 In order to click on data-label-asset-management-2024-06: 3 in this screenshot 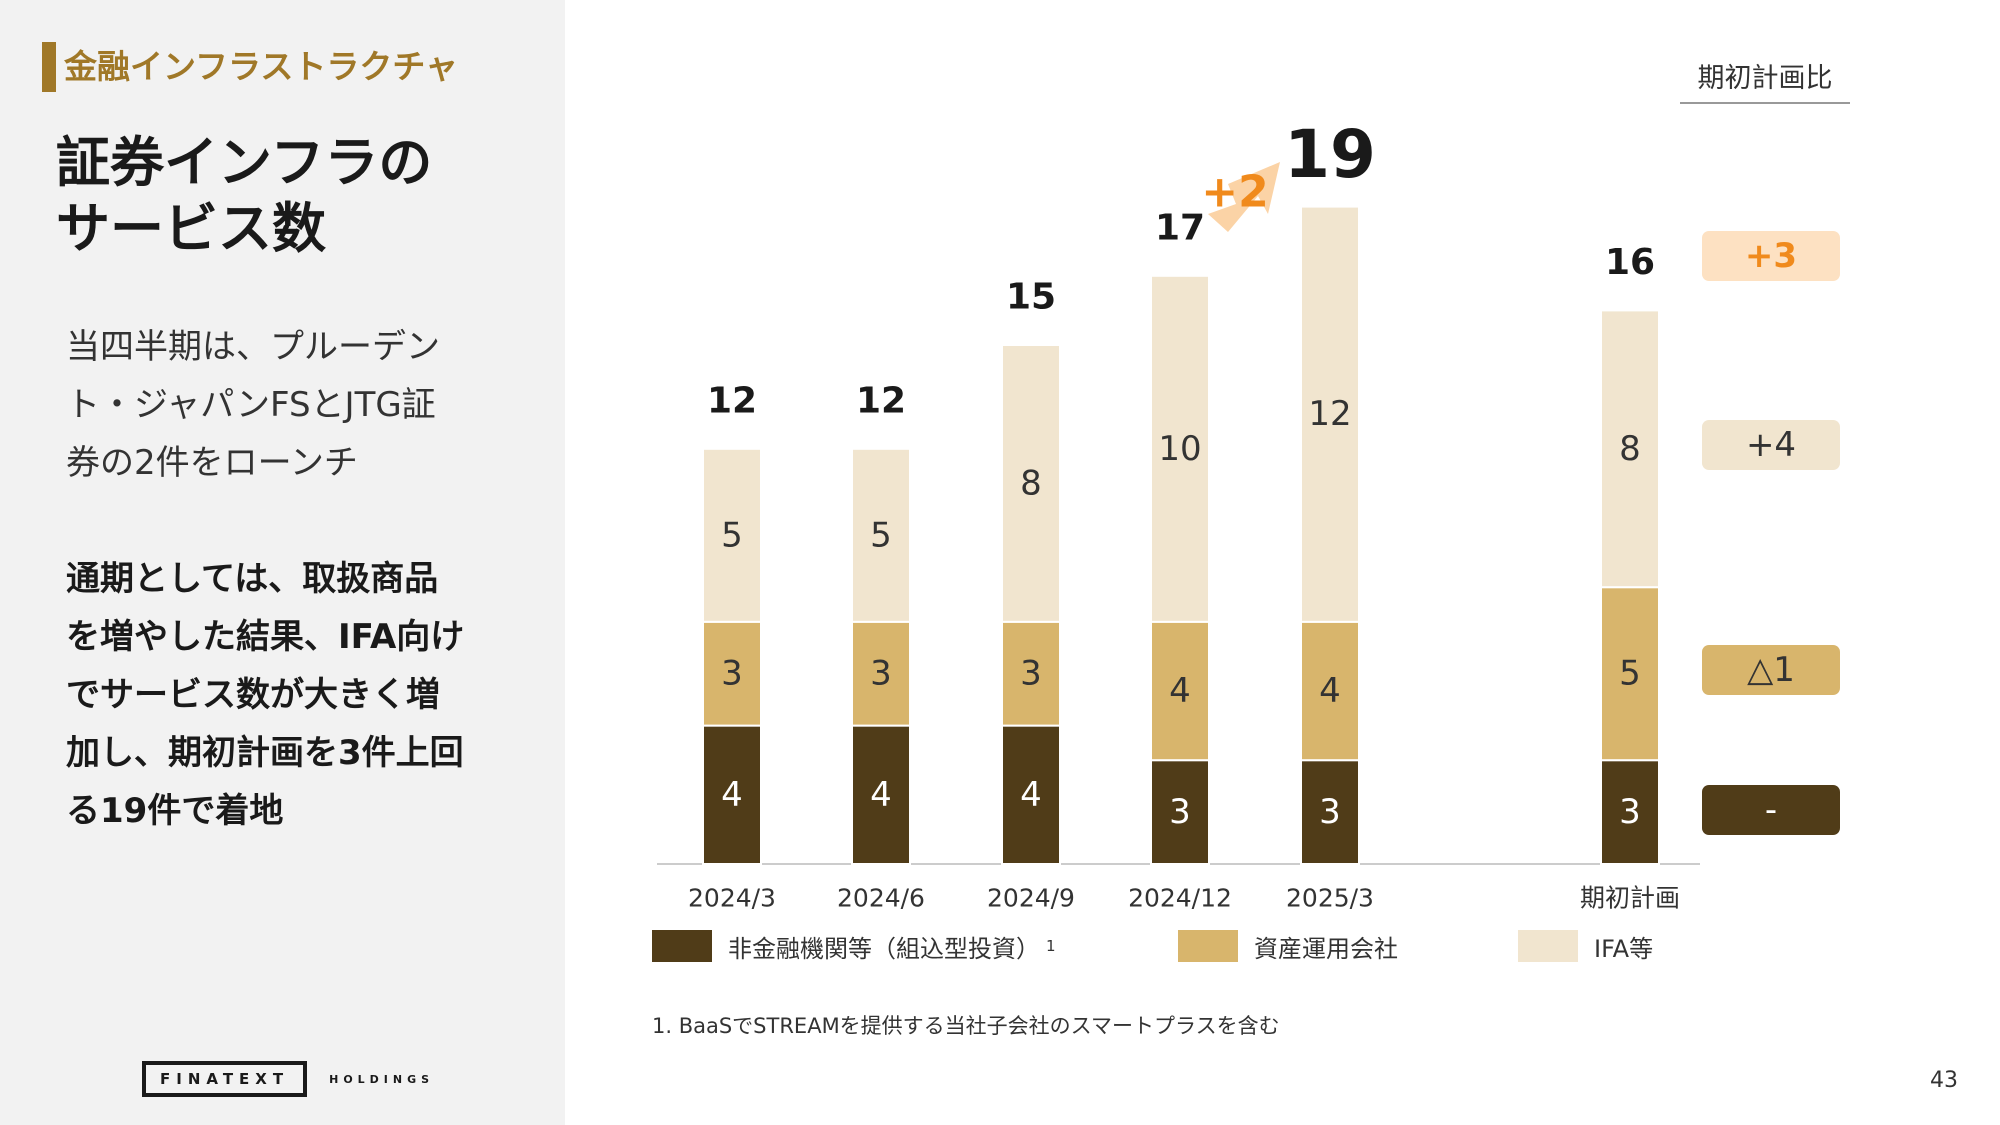, I will do `click(881, 674)`.